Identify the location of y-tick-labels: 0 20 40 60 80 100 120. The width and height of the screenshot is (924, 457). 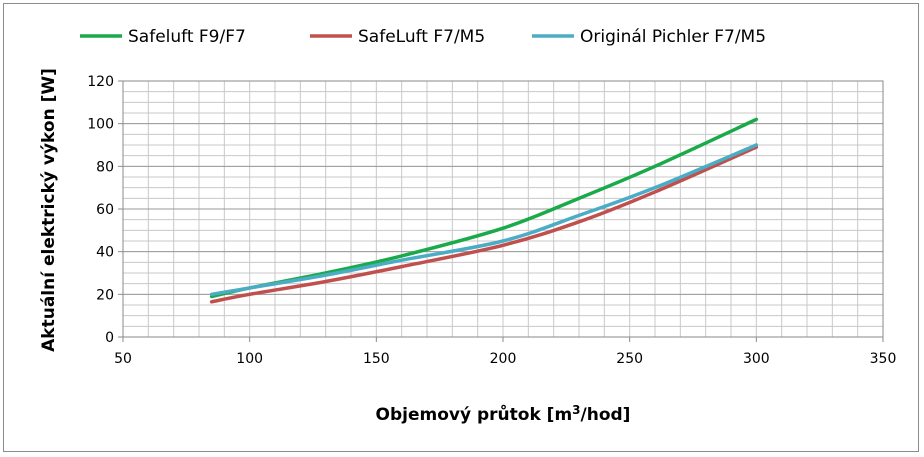
(105, 210).